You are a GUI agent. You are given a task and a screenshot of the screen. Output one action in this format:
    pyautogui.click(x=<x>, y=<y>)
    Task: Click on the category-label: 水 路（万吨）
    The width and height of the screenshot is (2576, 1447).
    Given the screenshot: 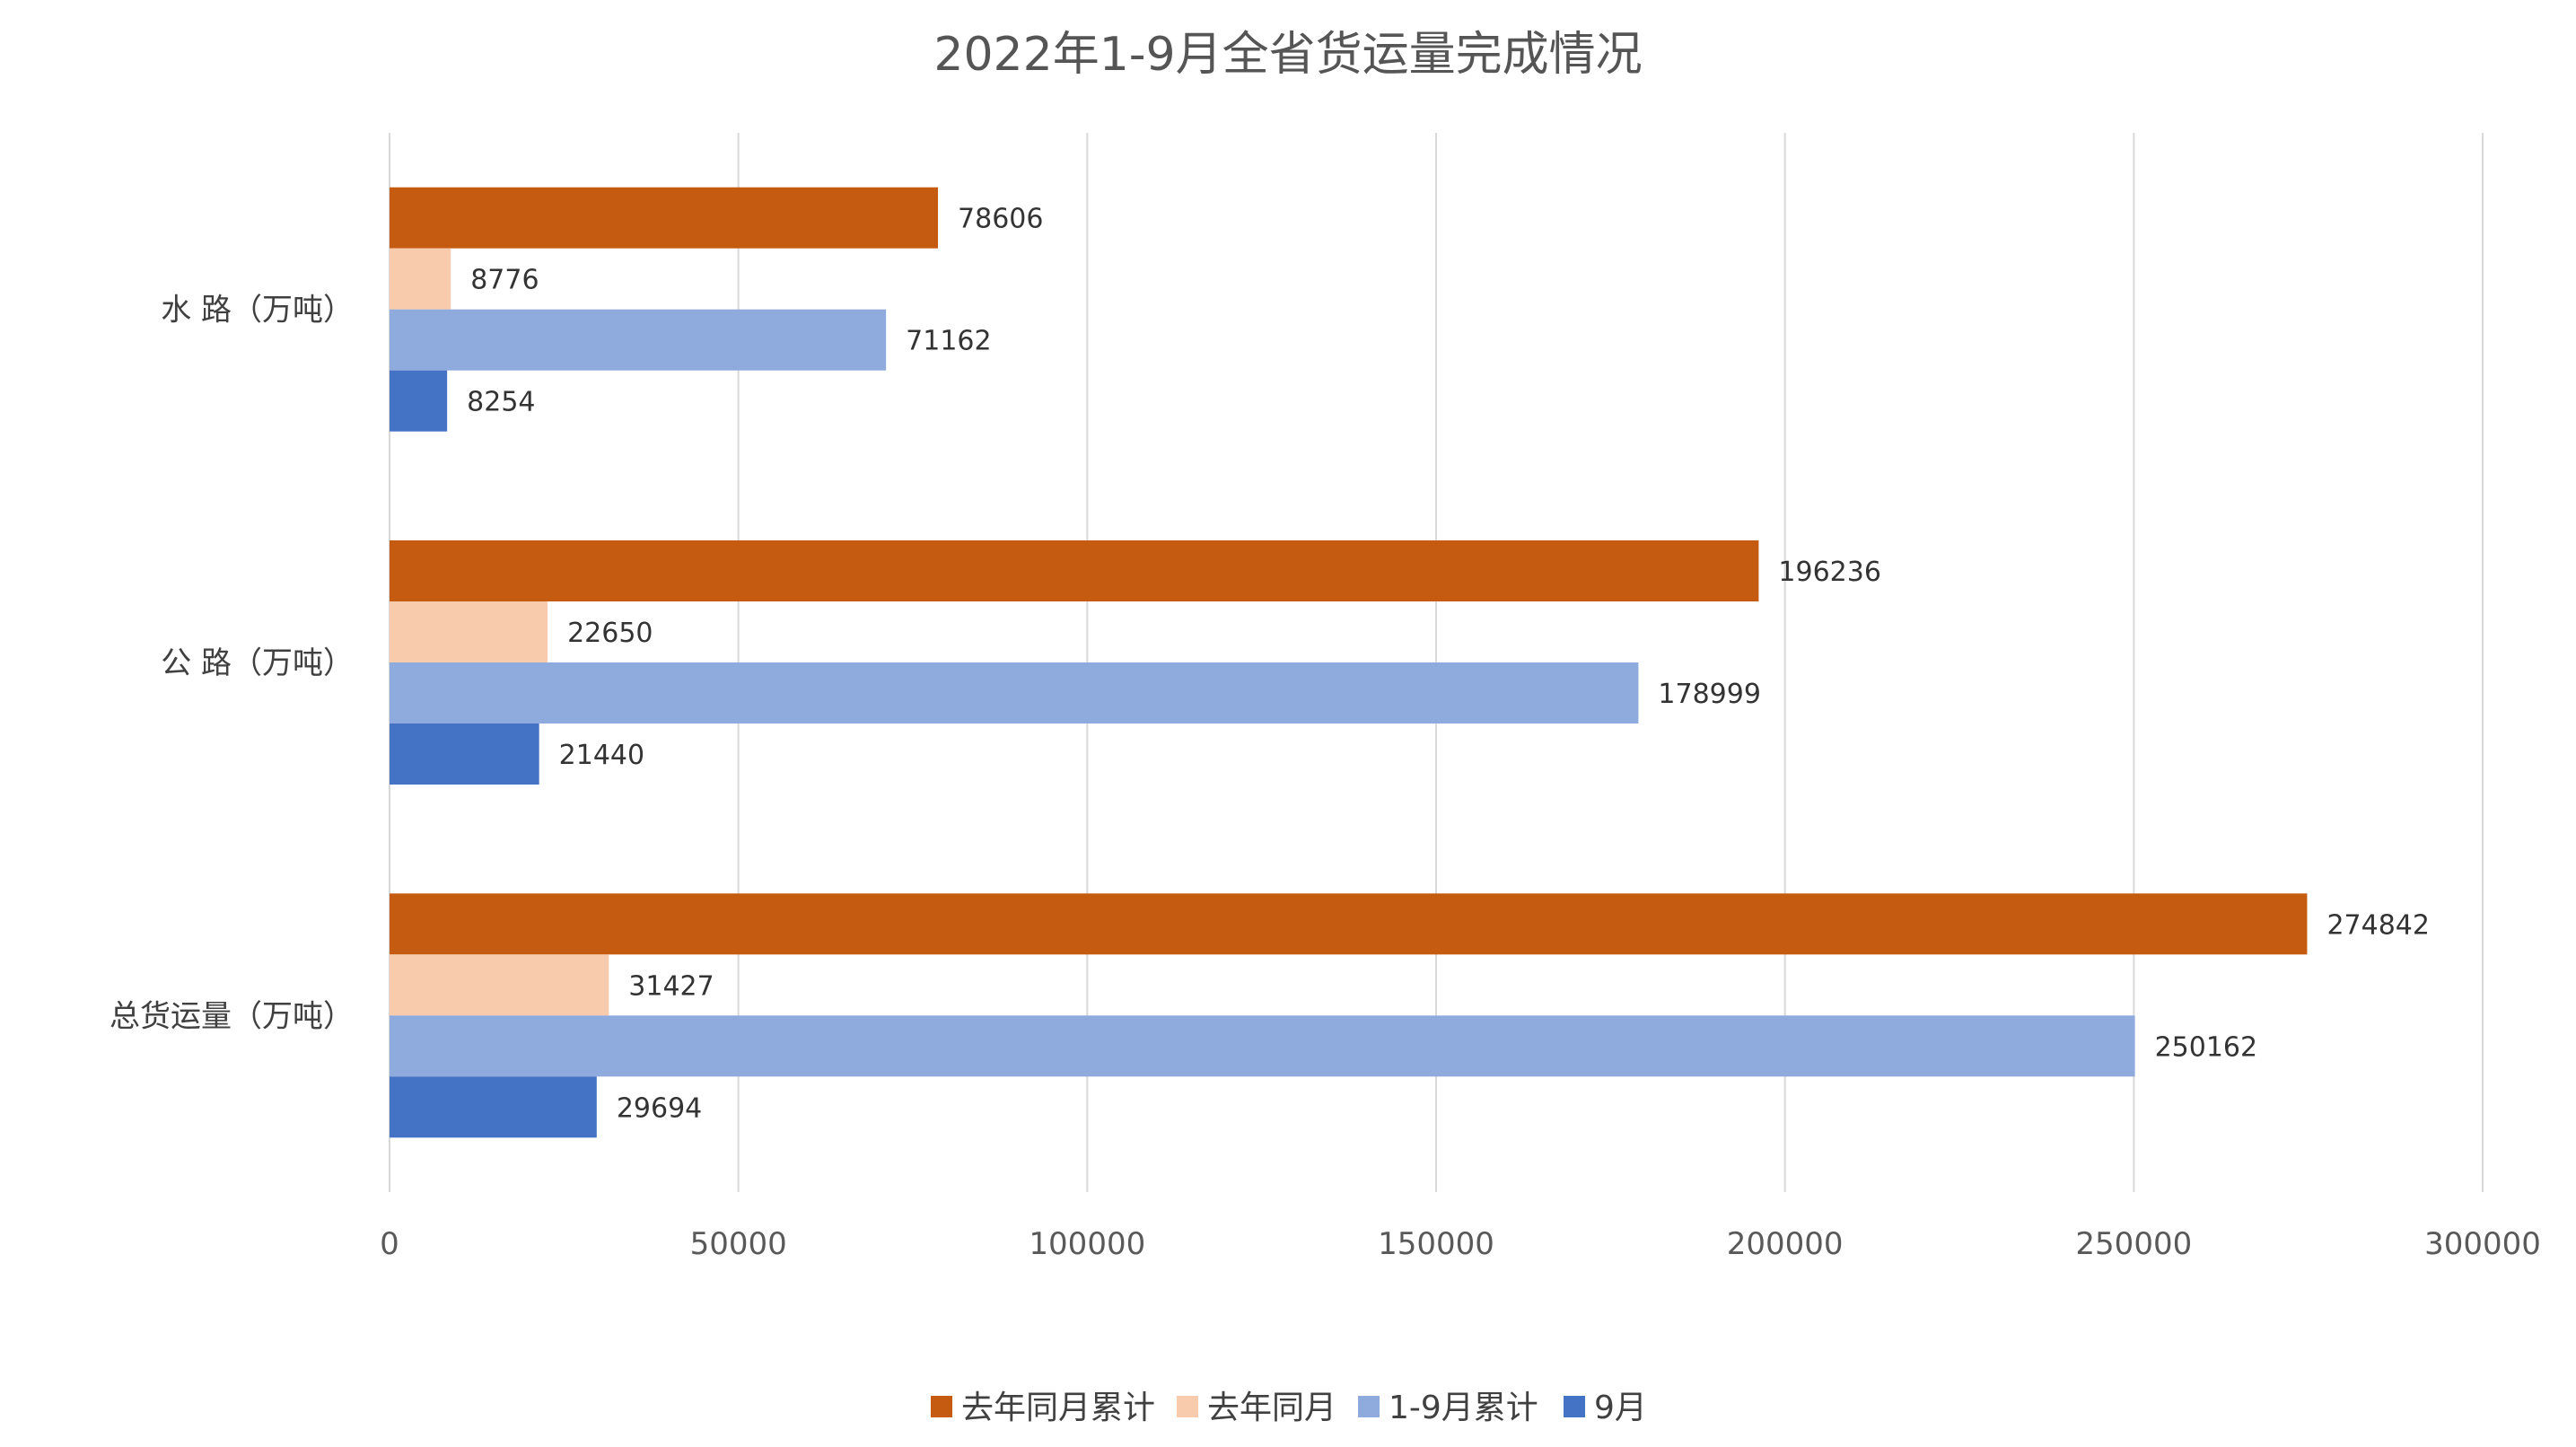 What is the action you would take?
    pyautogui.click(x=257, y=311)
    